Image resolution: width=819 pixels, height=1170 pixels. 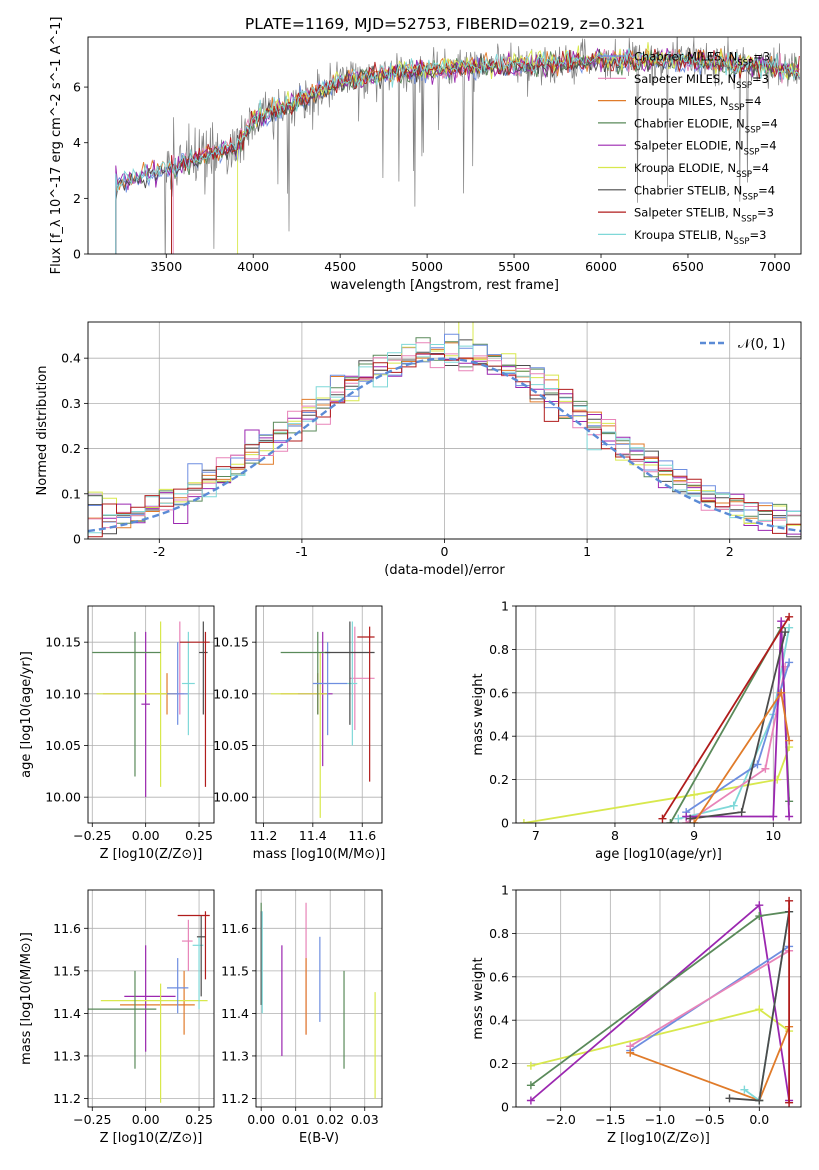 What do you see at coordinates (63, 797) in the screenshot?
I see `y-tick-label: 10.00` at bounding box center [63, 797].